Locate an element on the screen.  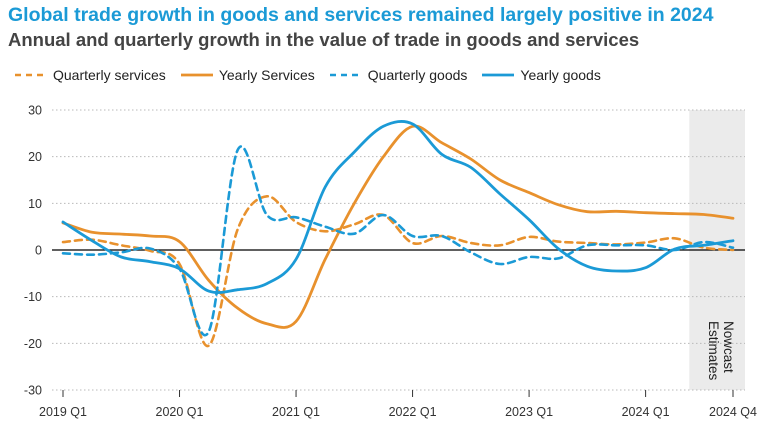
y-tick-label: -10 is located at coordinates (33, 297).